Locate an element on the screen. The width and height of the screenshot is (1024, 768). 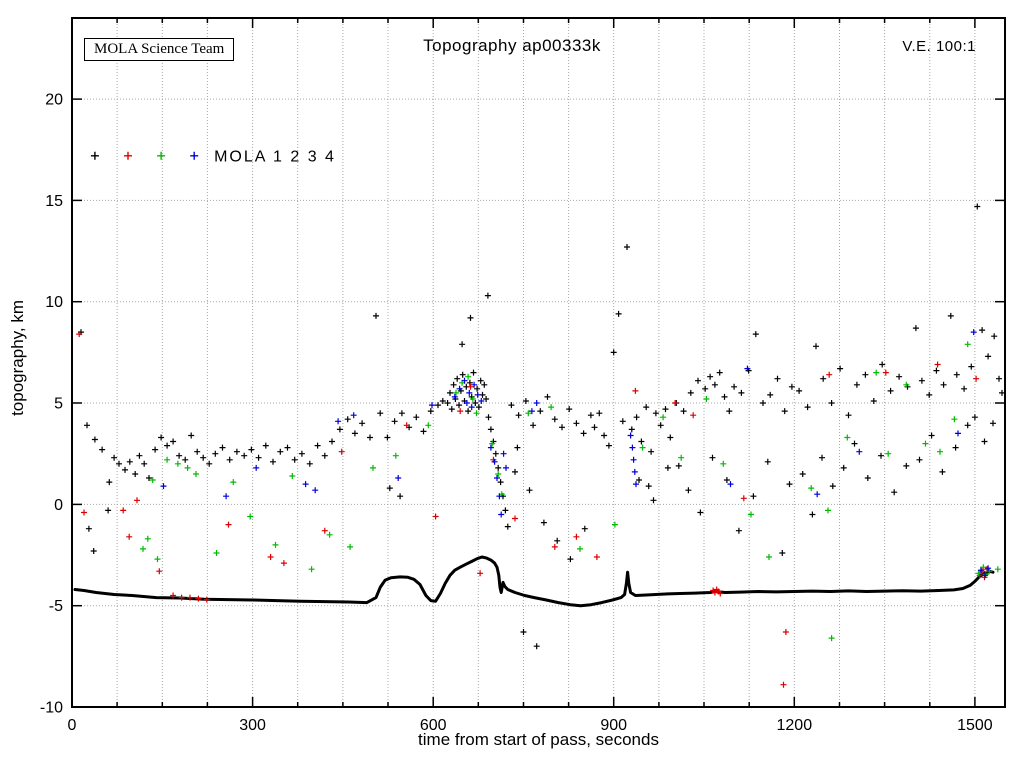
x-axis-label: time from start of pass, seconds is located at coordinates (538, 739).